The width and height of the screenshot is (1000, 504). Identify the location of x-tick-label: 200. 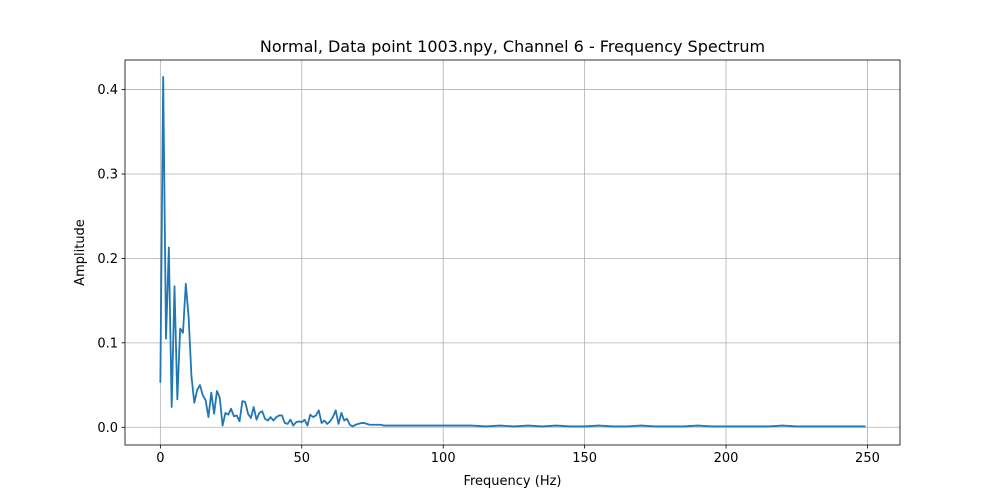
(726, 458).